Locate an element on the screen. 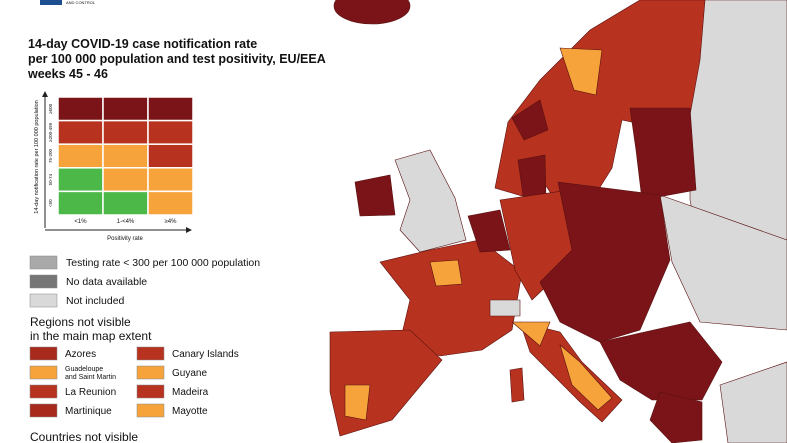  italy-orange is located at coordinates (586, 377).